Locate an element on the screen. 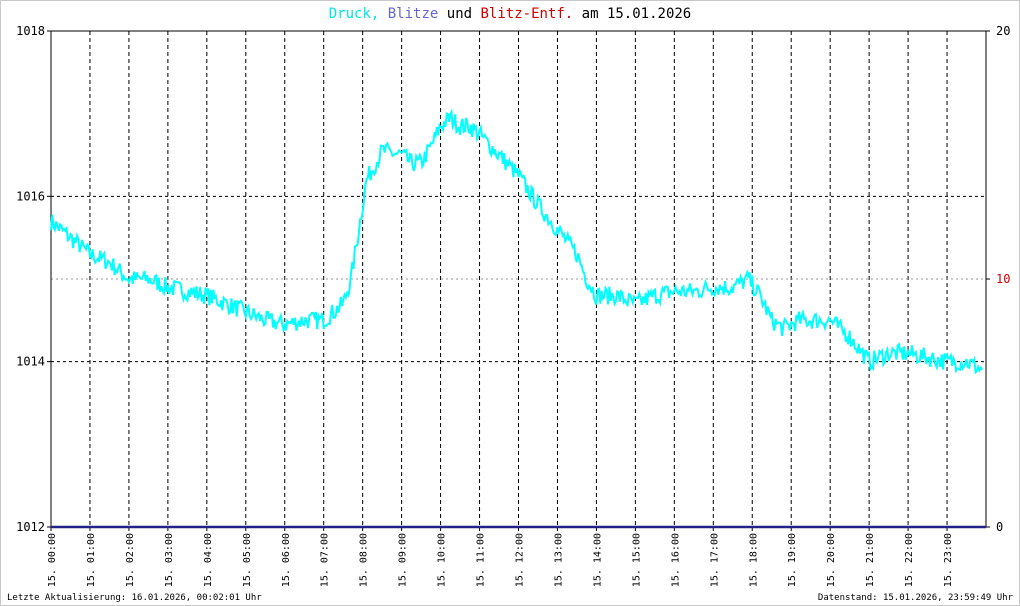 This screenshot has height=606, width=1020. x-tick-label-0: 15. 00:00 is located at coordinates (52, 560).